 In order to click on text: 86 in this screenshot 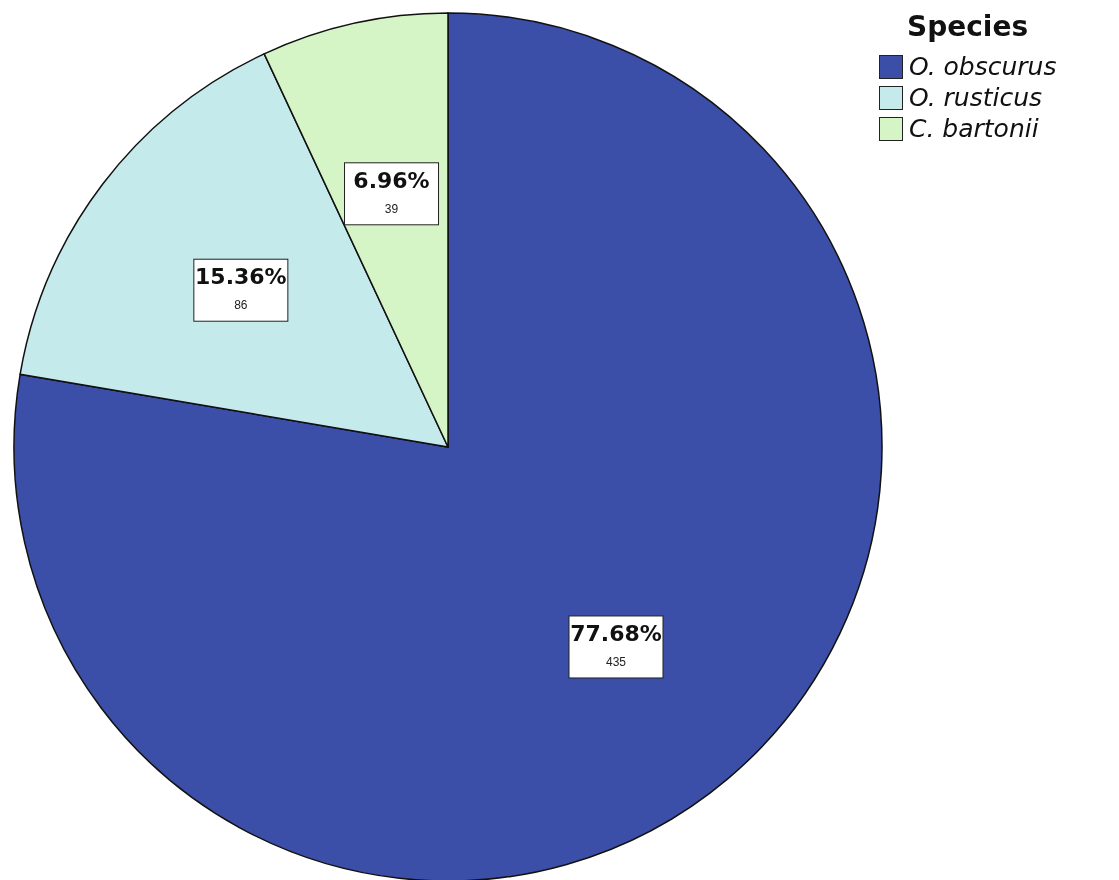, I will do `click(241, 305)`.